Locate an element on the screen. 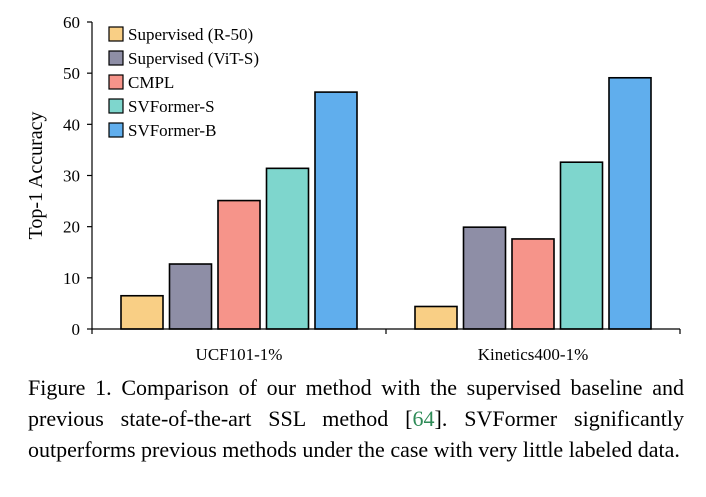  y-tick-label: 50 is located at coordinates (71, 73).